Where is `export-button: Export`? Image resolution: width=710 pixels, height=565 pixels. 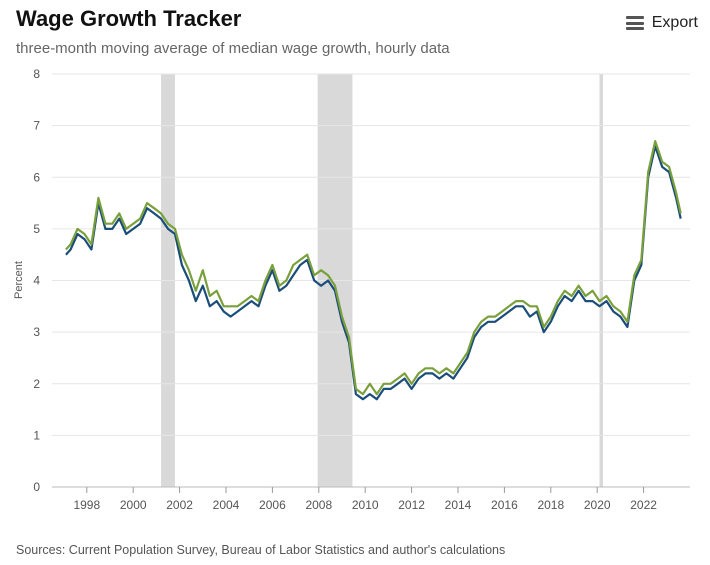
export-button: Export is located at coordinates (661, 23).